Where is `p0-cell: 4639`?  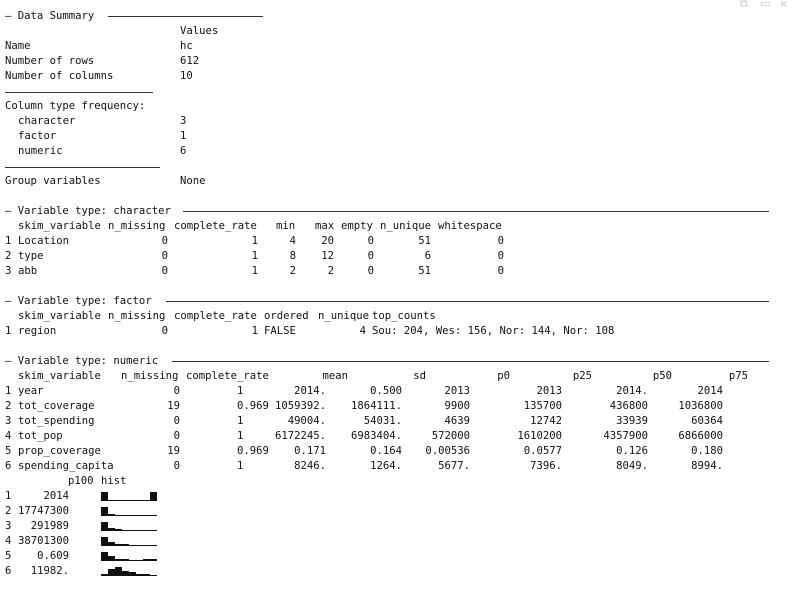
p0-cell: 4639 is located at coordinates (457, 421).